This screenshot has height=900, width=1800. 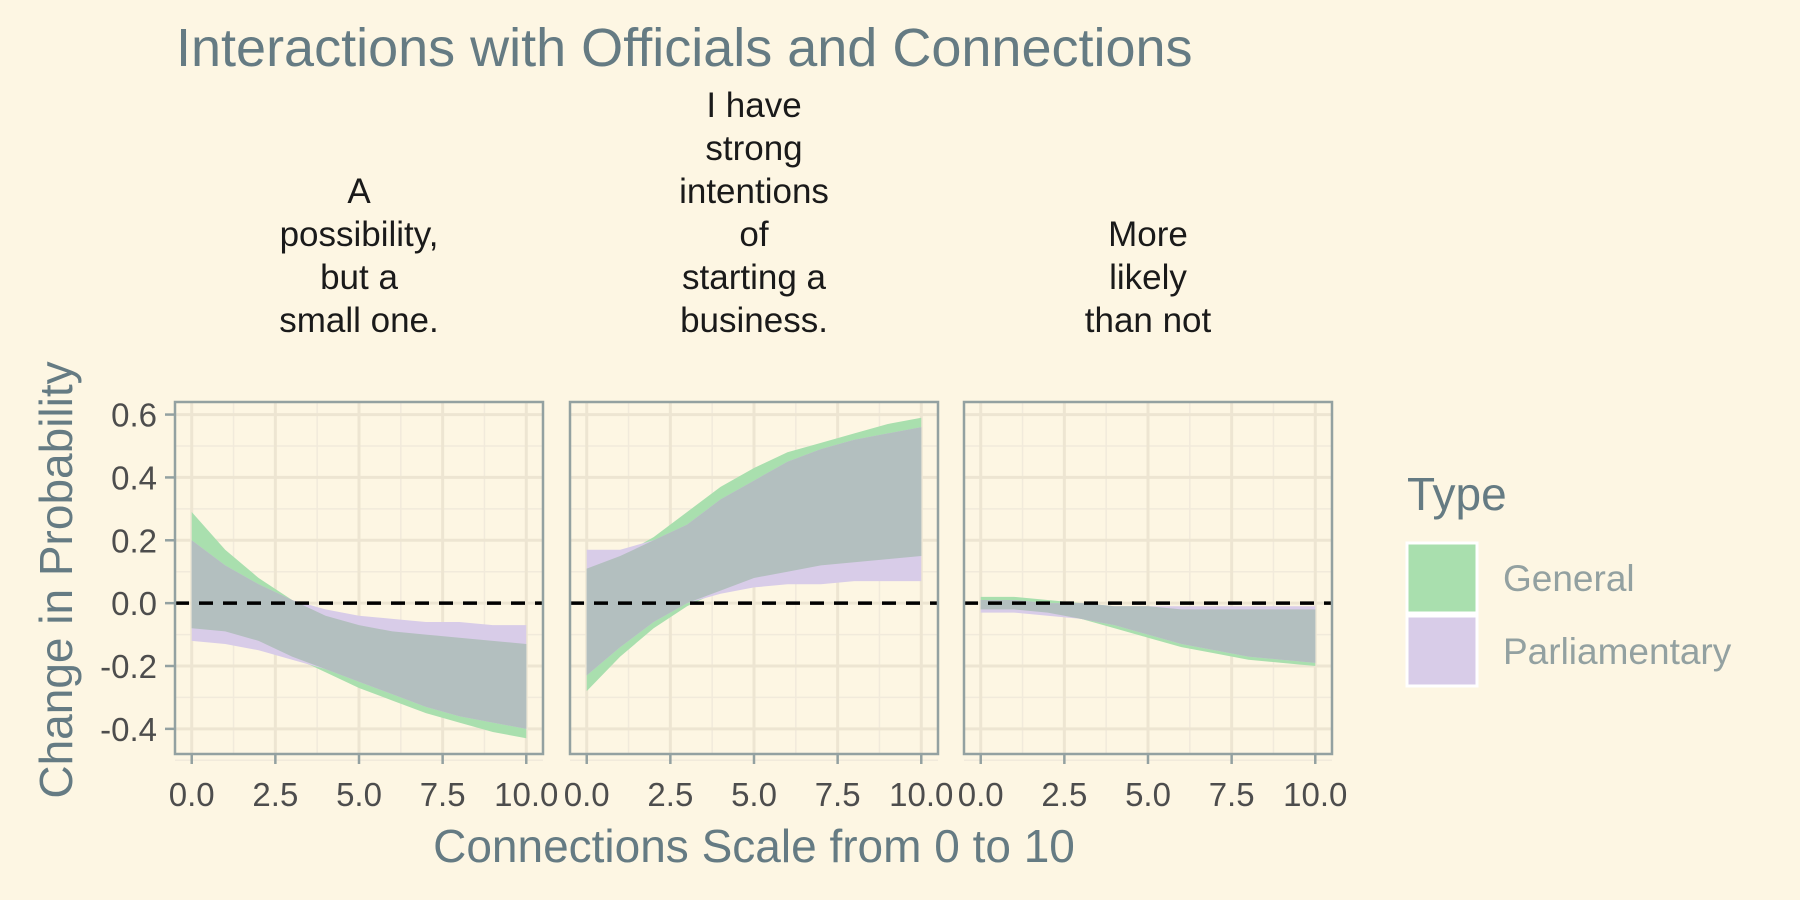 What do you see at coordinates (1148, 234) in the screenshot?
I see `facet-title-line: More` at bounding box center [1148, 234].